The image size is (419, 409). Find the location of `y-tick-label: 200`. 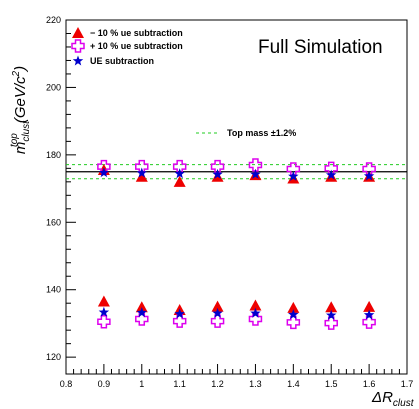

y-tick-label: 200 is located at coordinates (53, 87).